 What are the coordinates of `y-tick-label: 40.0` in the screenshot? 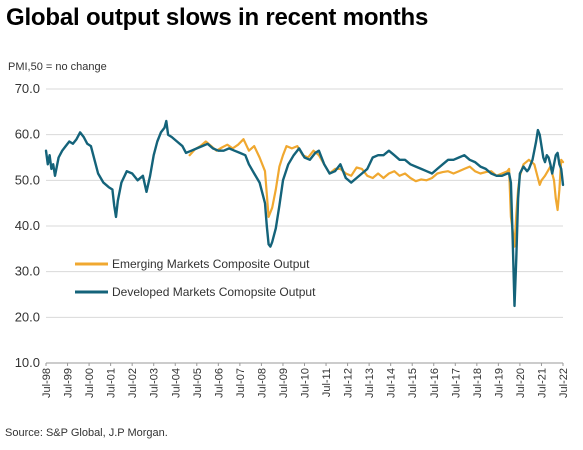 It's located at (27, 225).